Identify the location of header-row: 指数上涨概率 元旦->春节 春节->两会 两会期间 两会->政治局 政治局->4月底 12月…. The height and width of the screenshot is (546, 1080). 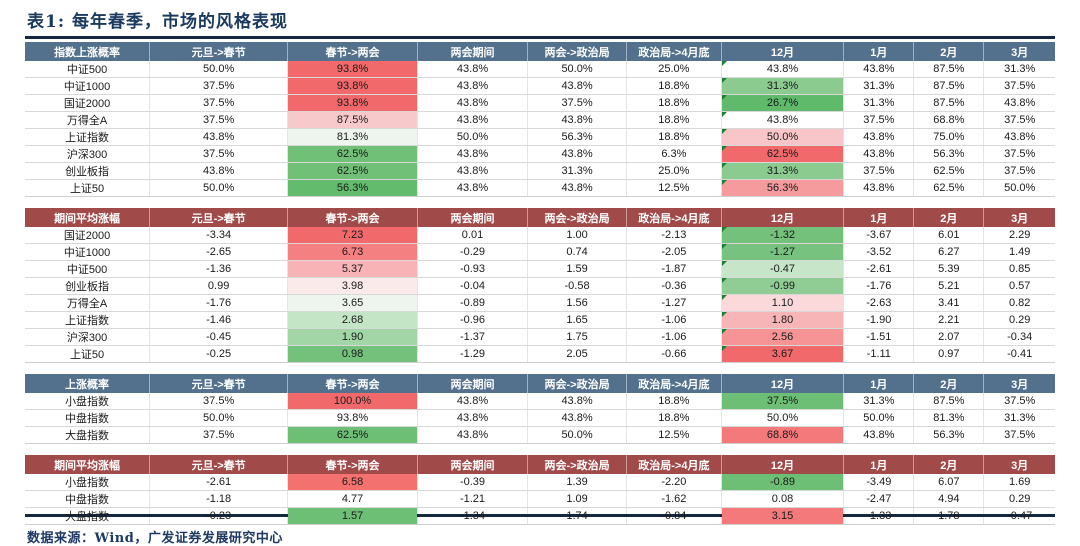
(540, 51).